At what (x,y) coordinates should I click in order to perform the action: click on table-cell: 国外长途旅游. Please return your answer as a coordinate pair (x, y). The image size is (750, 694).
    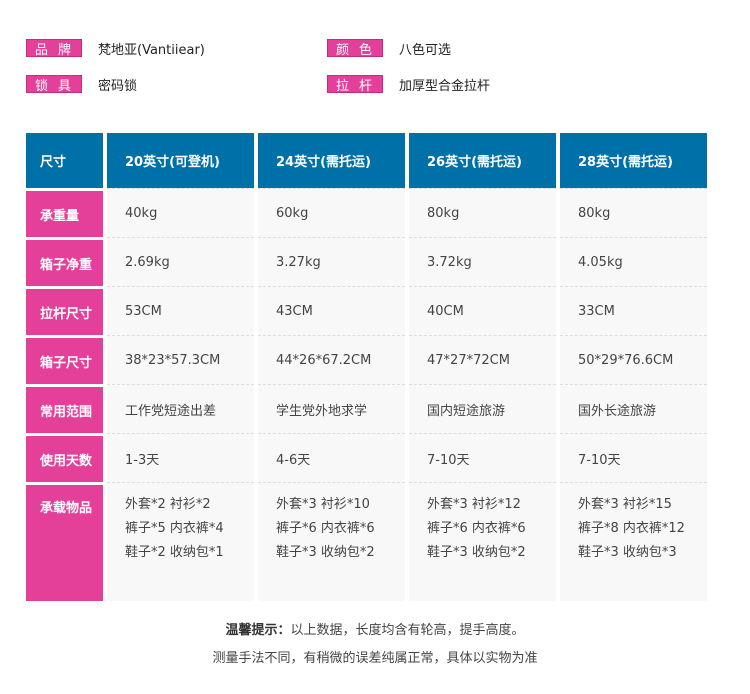
    Looking at the image, I should click on (633, 408).